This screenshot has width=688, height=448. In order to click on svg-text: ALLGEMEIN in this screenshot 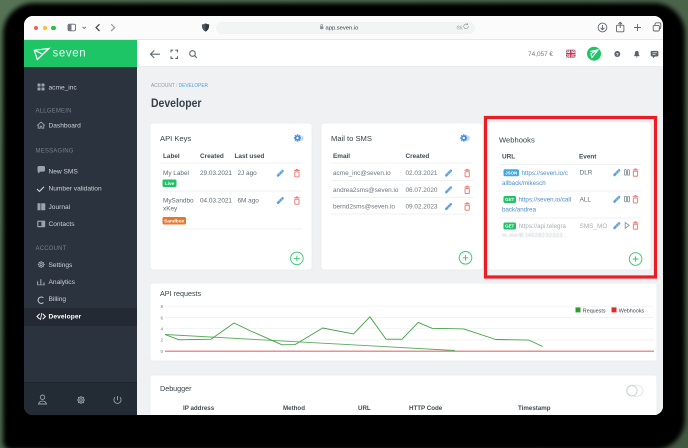, I will do `click(53, 112)`.